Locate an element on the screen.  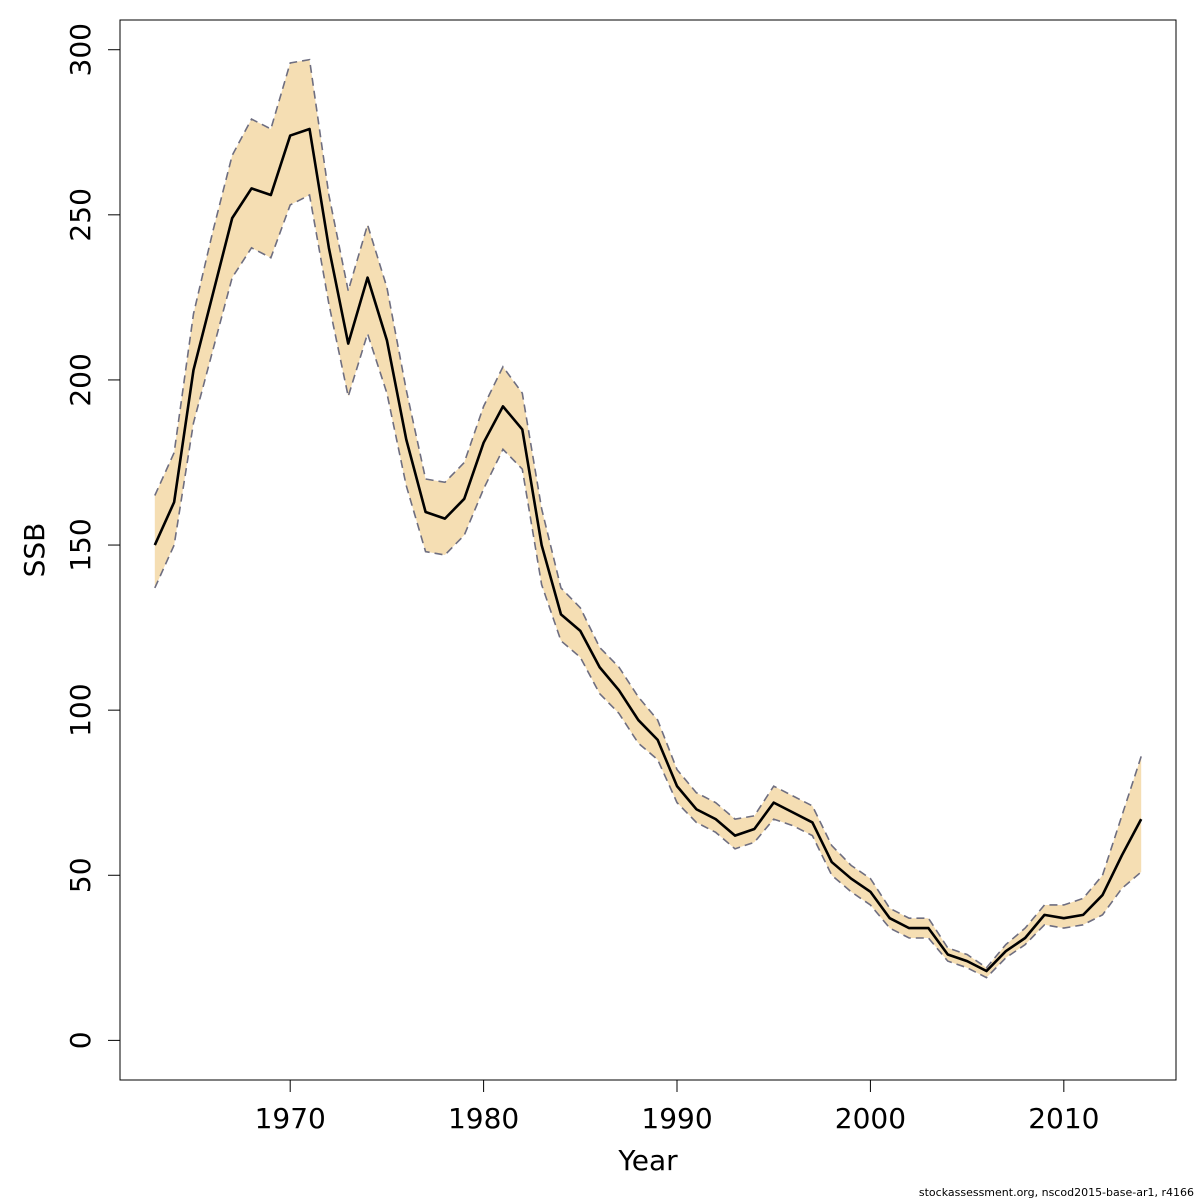
y-tick-label: 150 is located at coordinates (80, 544).